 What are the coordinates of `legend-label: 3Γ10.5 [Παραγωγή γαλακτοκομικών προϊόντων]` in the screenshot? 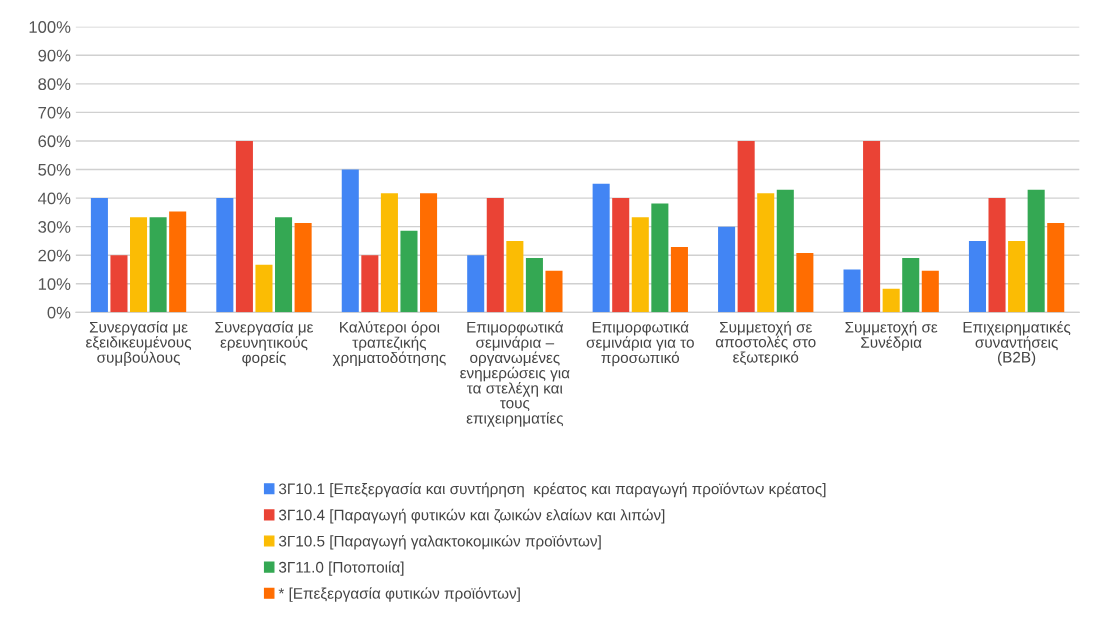 It's located at (439, 542).